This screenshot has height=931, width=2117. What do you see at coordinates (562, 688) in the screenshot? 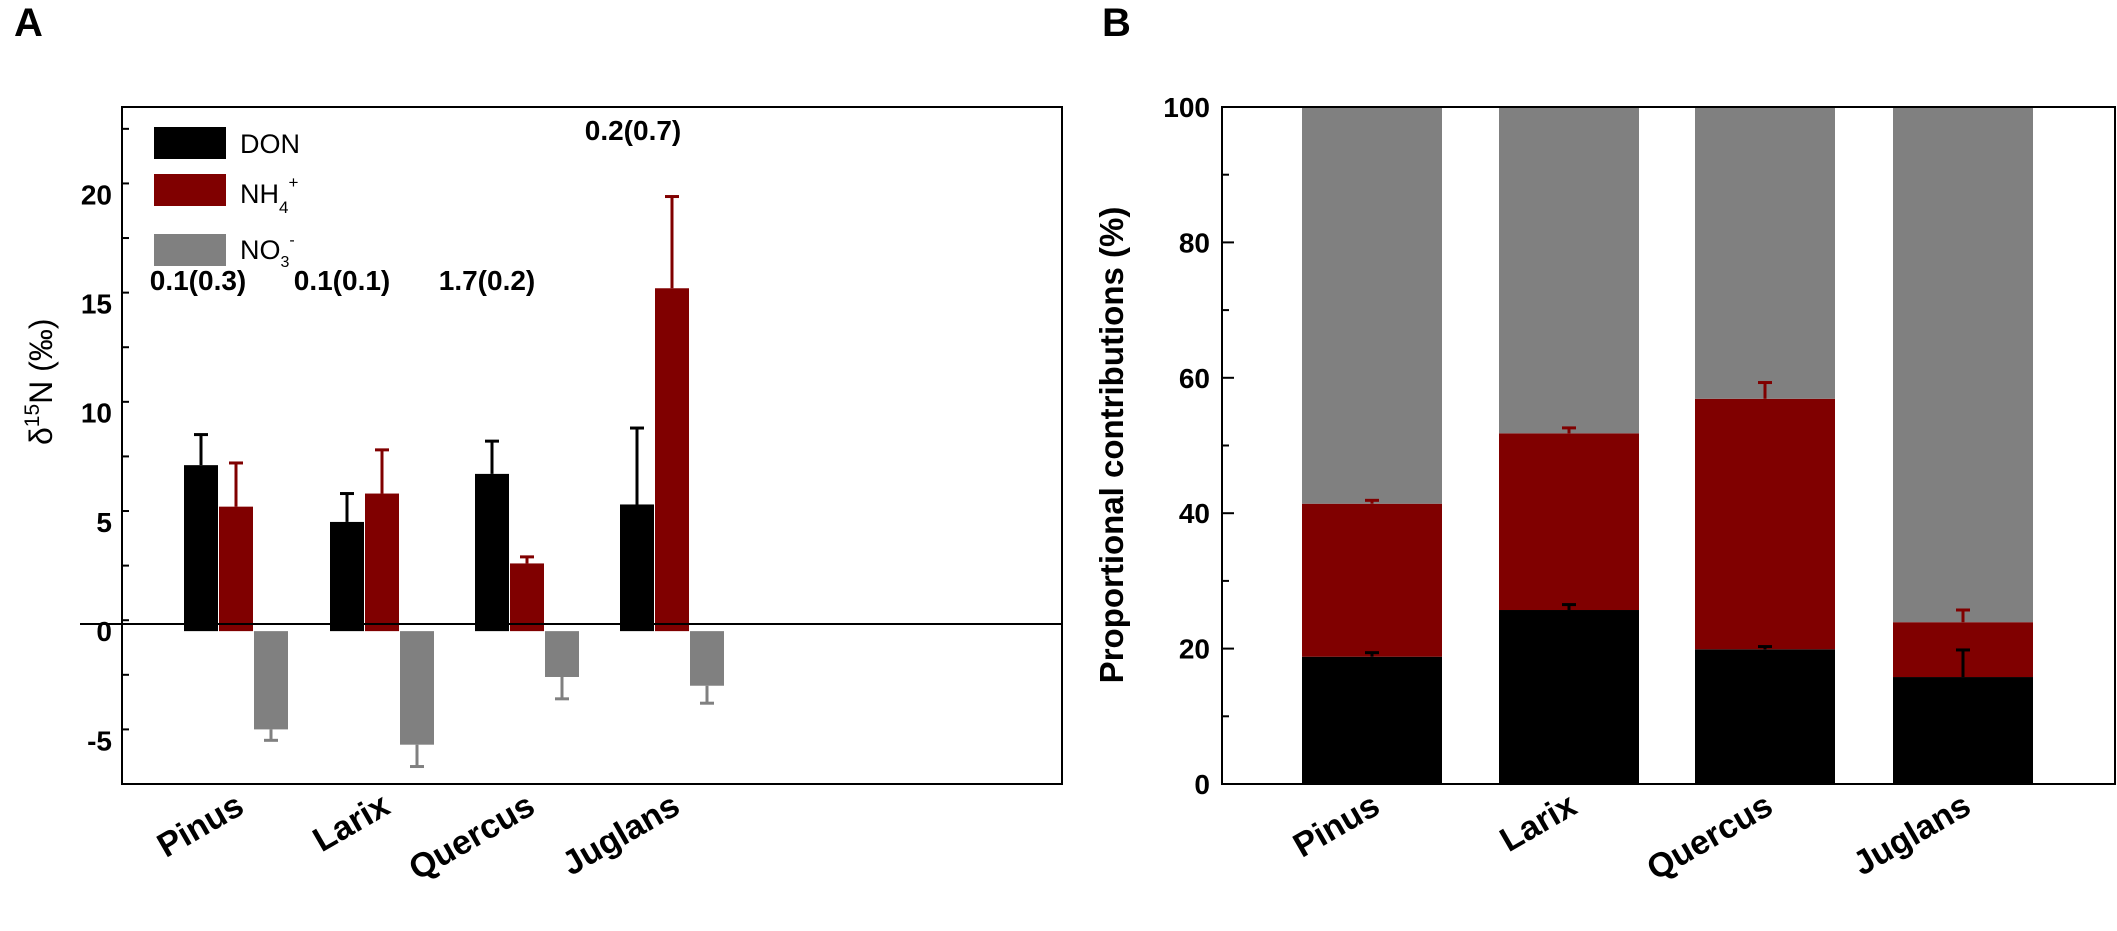
I see `error-bar-no3-quercus` at bounding box center [562, 688].